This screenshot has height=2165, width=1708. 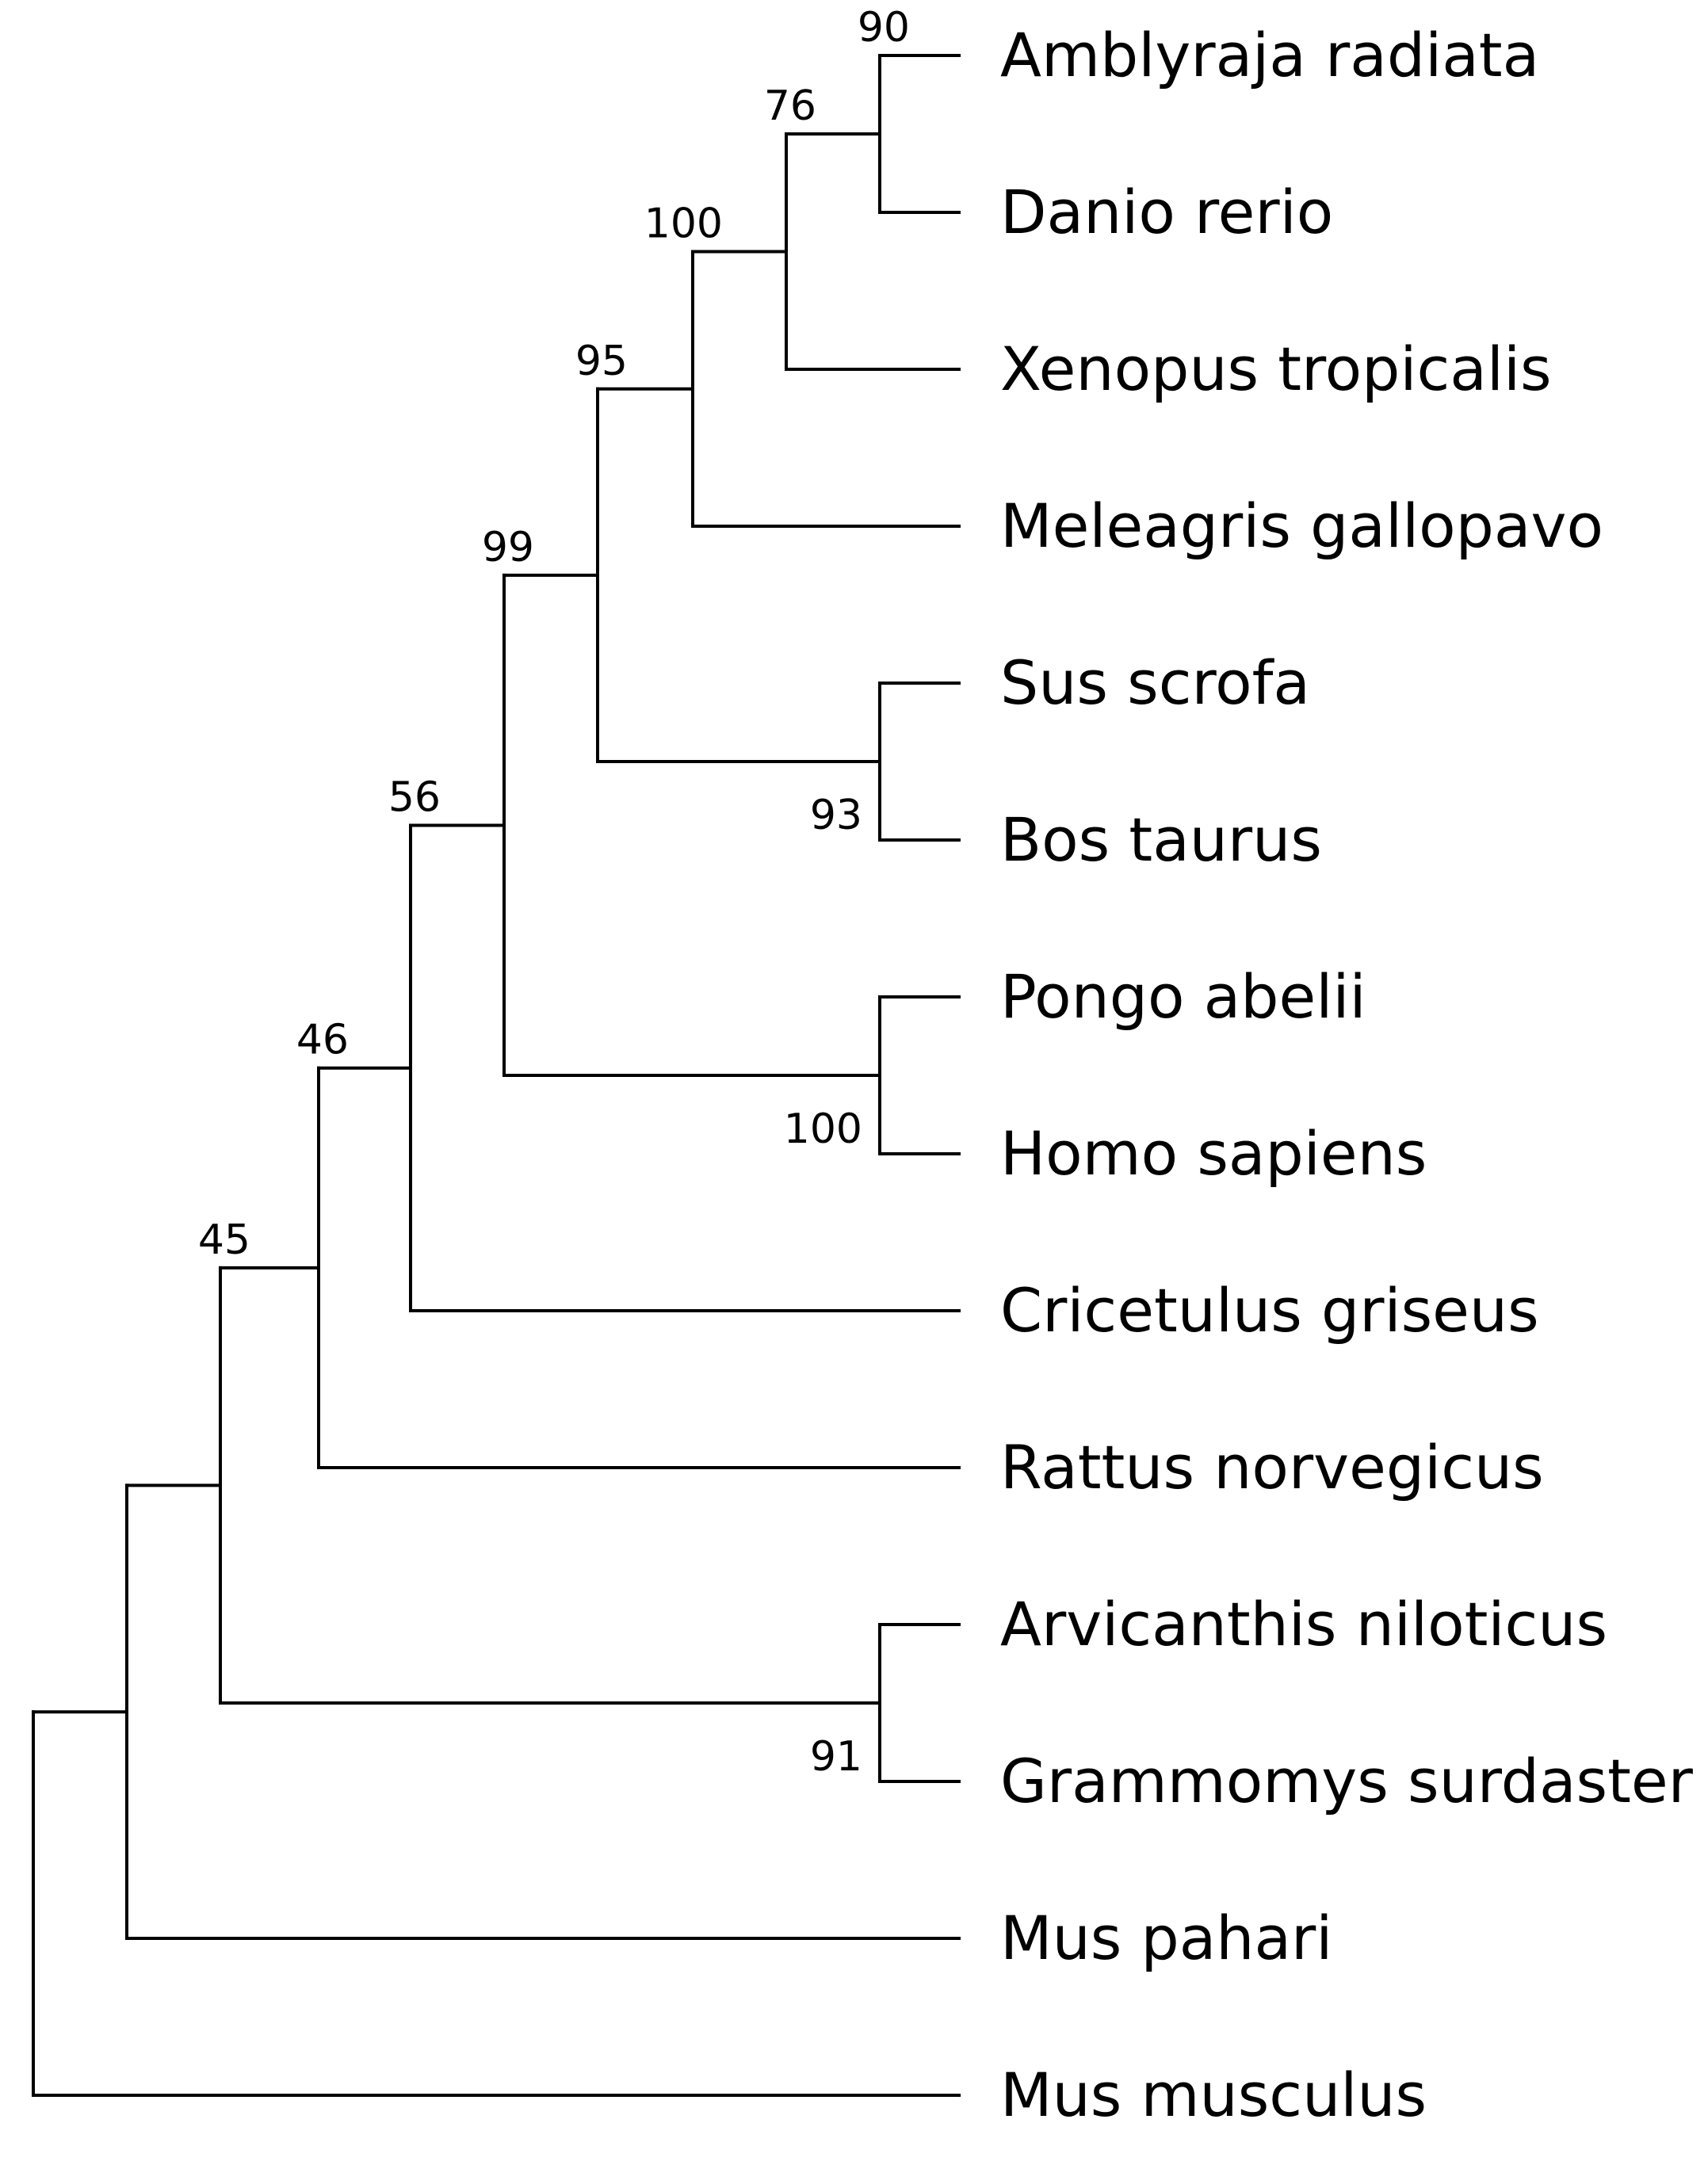 What do you see at coordinates (1276, 369) in the screenshot?
I see `leaf-label: Xenopus tropicalis` at bounding box center [1276, 369].